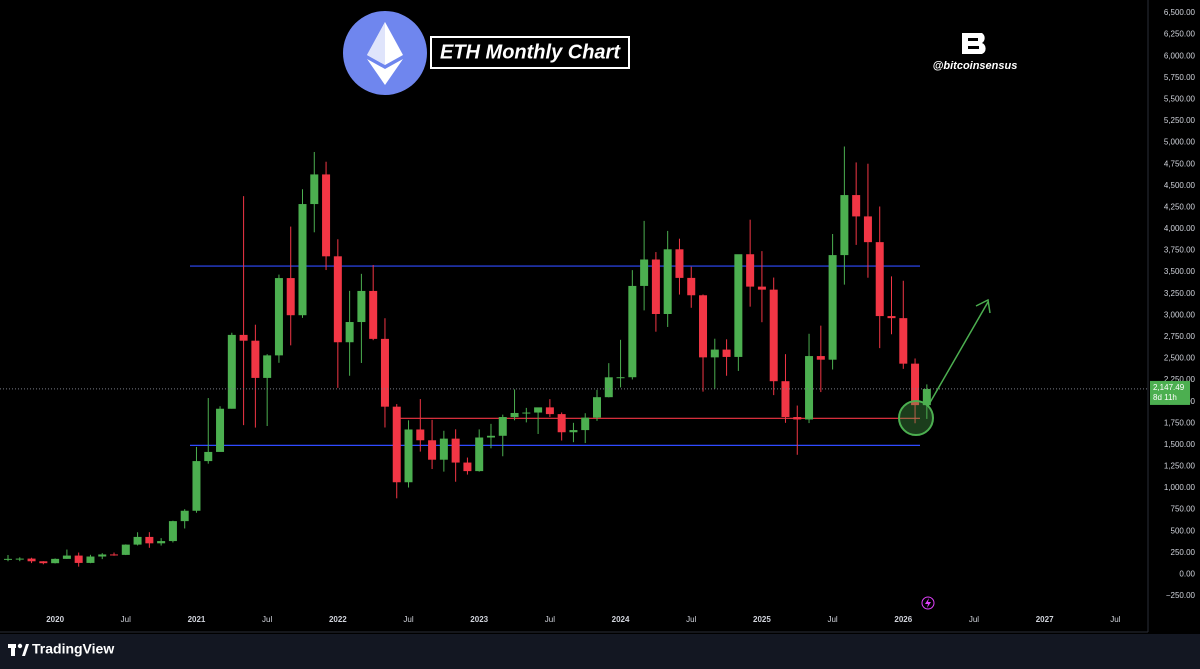  What do you see at coordinates (1180, 444) in the screenshot?
I see `y-tick-label: 1,500.00` at bounding box center [1180, 444].